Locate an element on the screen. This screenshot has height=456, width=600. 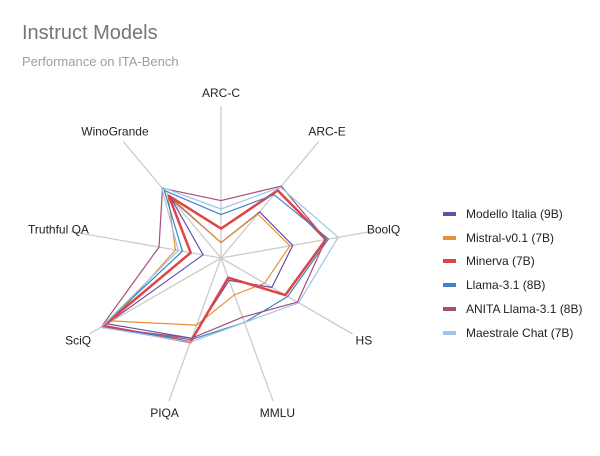
axis-label: MMLU is located at coordinates (277, 413).